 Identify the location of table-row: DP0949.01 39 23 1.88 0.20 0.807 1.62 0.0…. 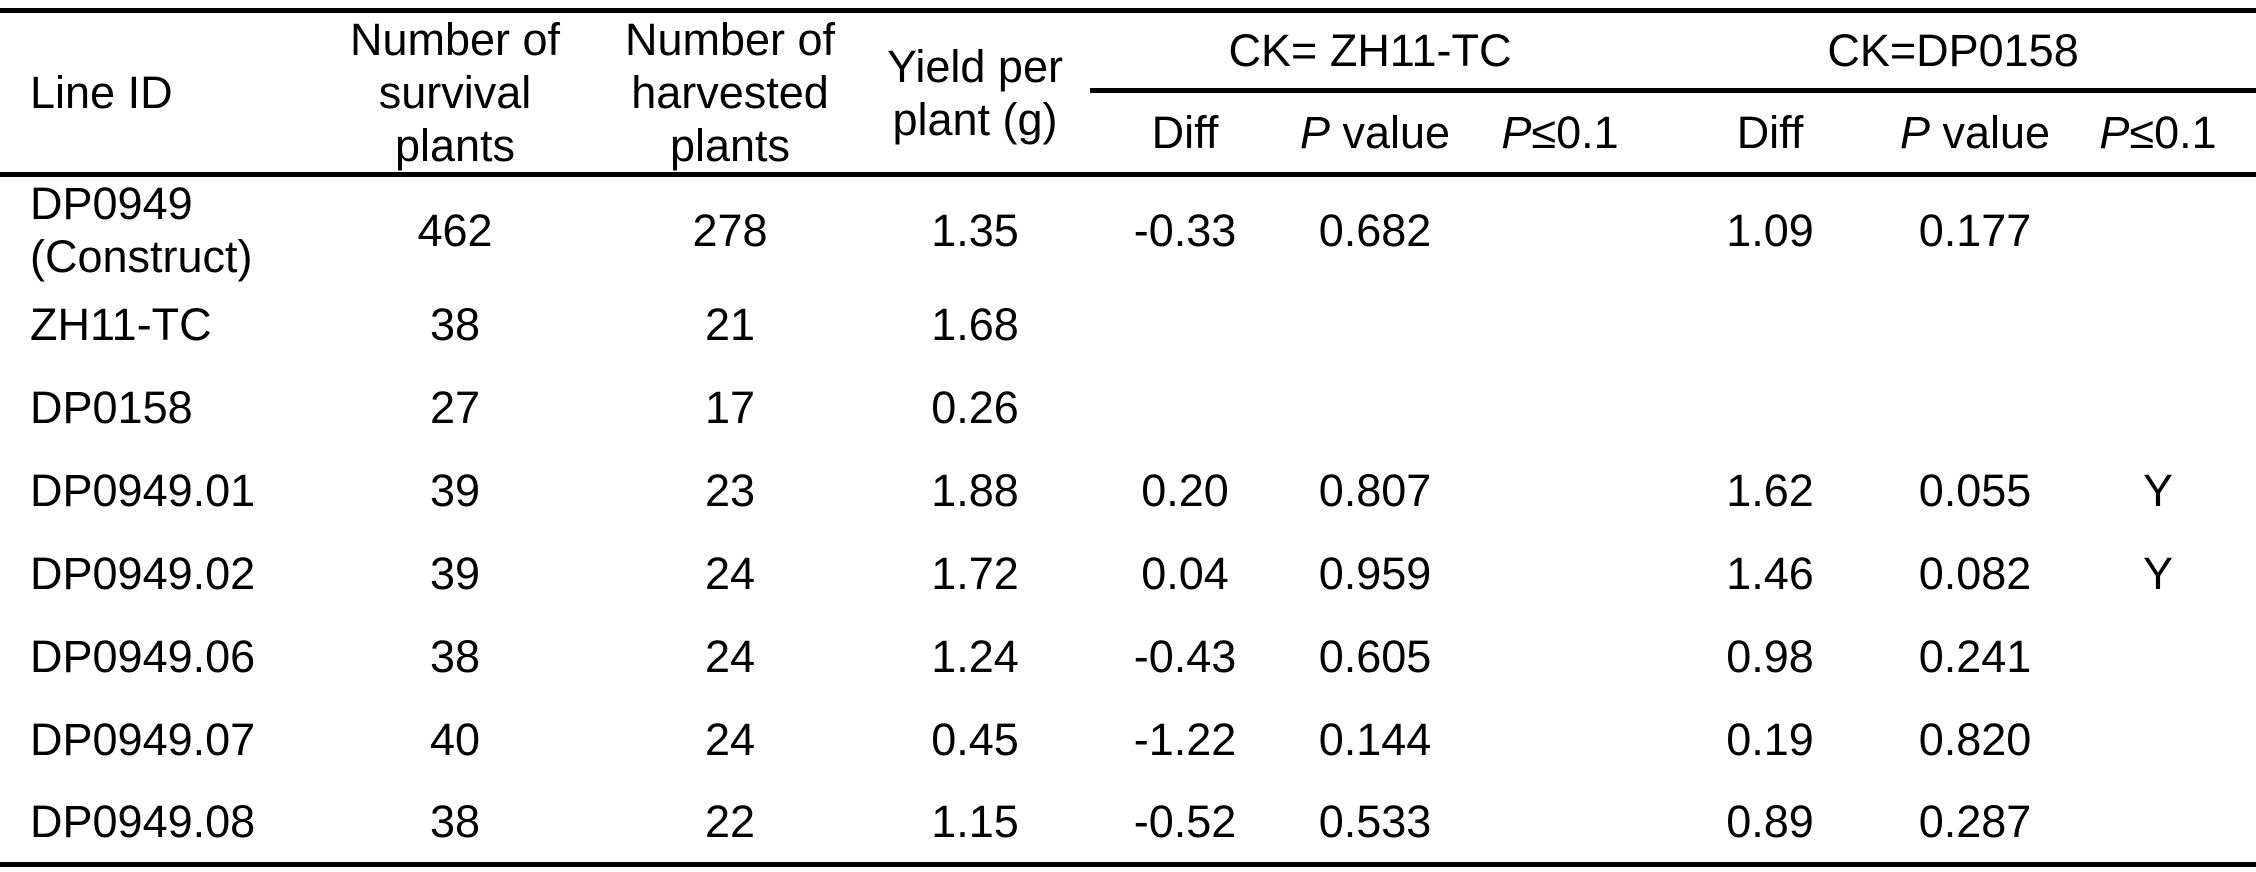
(1128, 490).